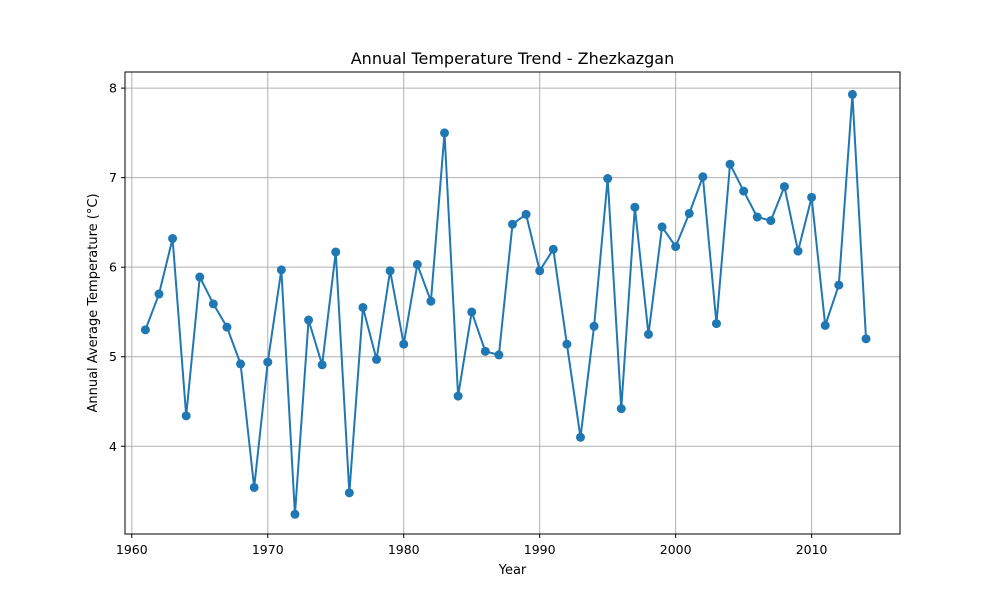 Image resolution: width=1000 pixels, height=600 pixels. What do you see at coordinates (268, 549) in the screenshot?
I see `x-tick-label: 1970` at bounding box center [268, 549].